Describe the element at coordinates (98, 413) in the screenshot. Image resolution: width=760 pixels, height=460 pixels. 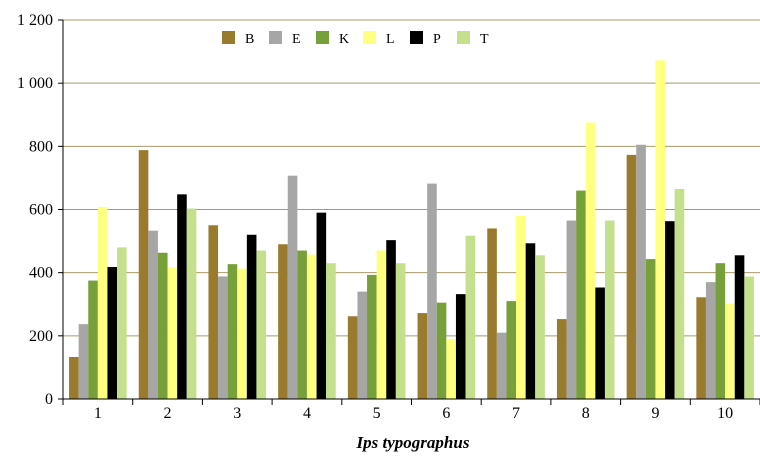
I see `x-tick-label: 1` at that location.